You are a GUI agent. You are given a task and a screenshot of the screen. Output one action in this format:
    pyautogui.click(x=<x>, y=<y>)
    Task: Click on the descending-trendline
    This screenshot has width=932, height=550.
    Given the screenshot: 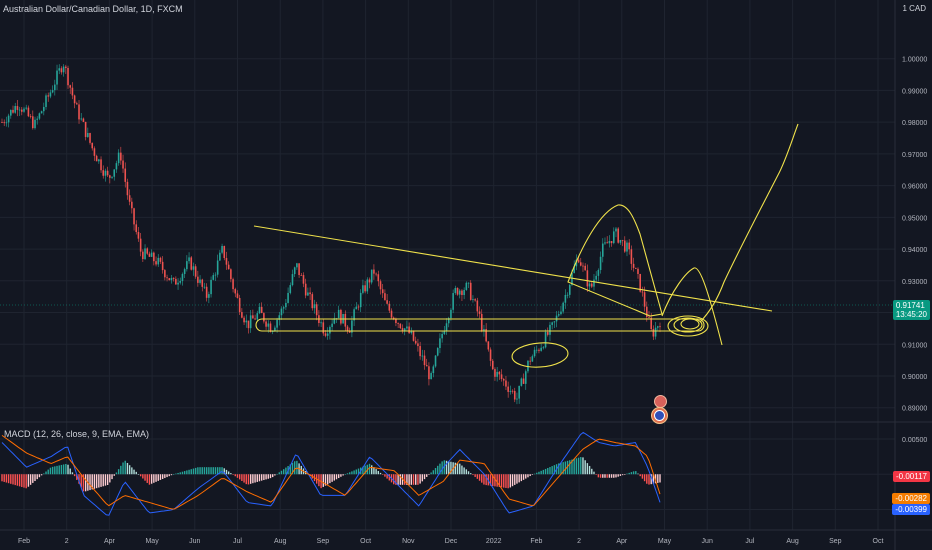 What is the action you would take?
    pyautogui.click(x=513, y=268)
    